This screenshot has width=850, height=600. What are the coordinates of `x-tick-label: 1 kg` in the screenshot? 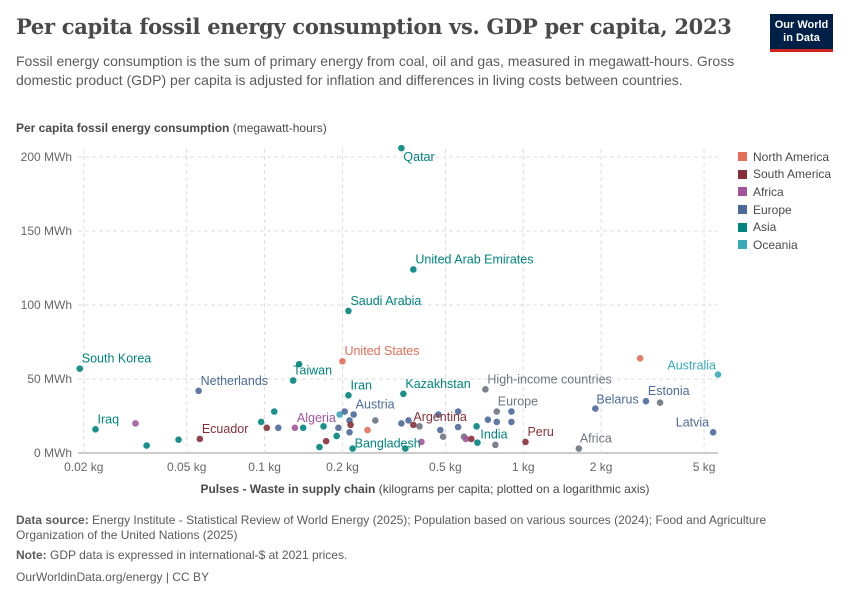 It's located at (523, 467).